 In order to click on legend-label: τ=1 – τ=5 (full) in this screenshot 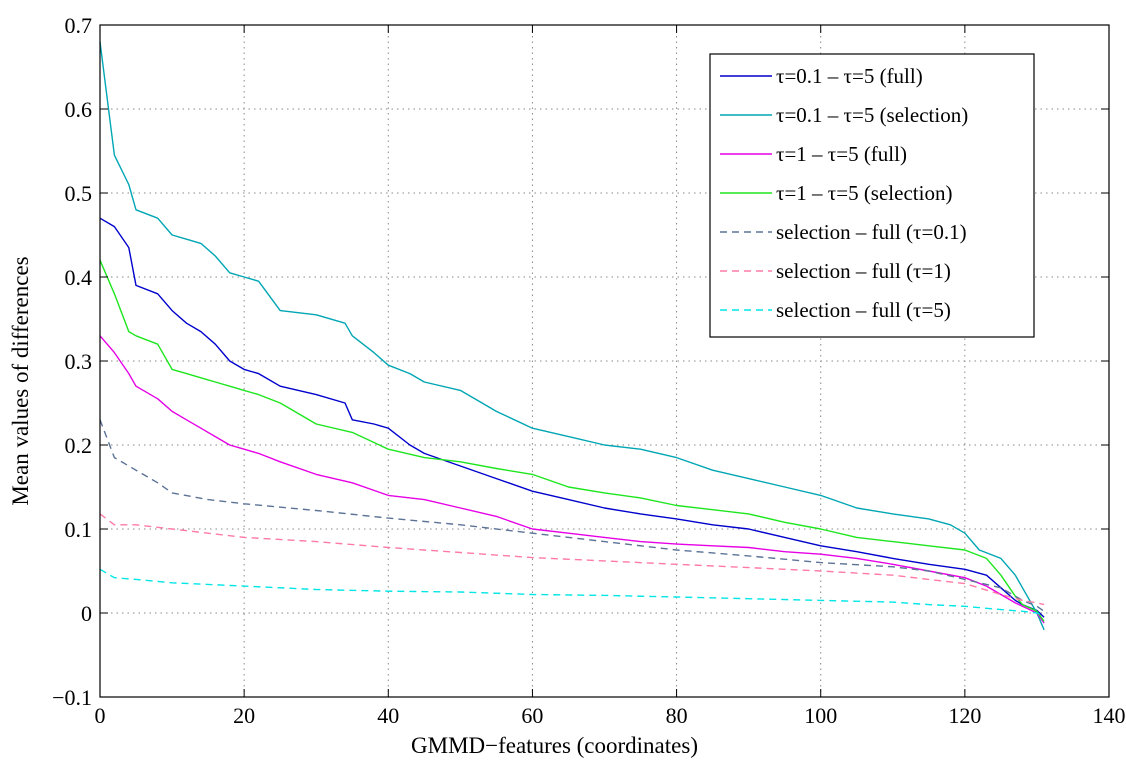, I will do `click(841, 154)`.